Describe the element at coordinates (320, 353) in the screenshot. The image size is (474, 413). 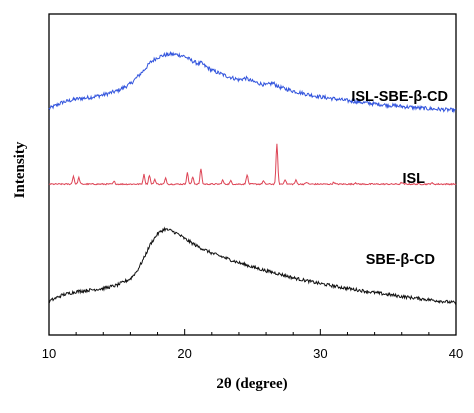
I see `x-tick-label-30: 30` at that location.